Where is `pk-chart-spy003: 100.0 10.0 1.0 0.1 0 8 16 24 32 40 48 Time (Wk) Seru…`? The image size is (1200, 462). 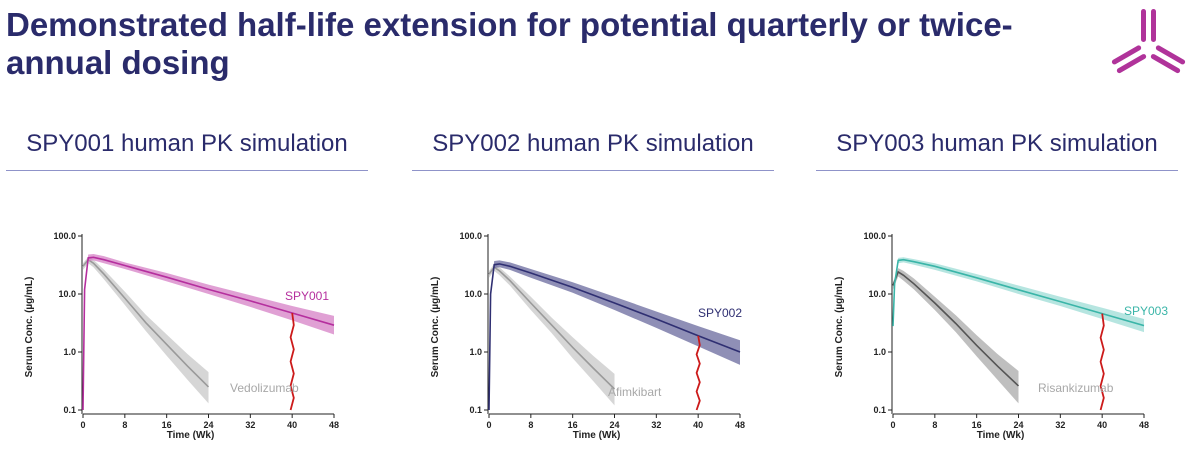 pk-chart-spy003: 100.0 10.0 1.0 0.1 0 8 16 24 32 40 48 Time (Wk) Seru… is located at coordinates (1001, 336).